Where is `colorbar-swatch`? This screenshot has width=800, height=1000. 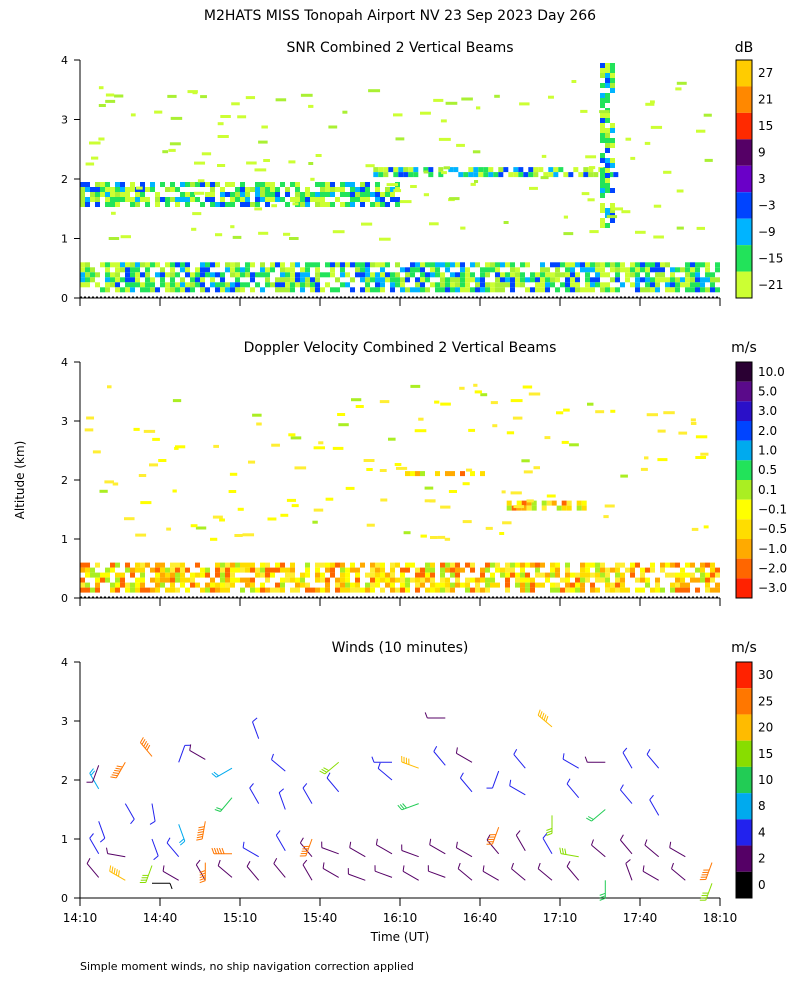
colorbar-swatch is located at coordinates (744, 450).